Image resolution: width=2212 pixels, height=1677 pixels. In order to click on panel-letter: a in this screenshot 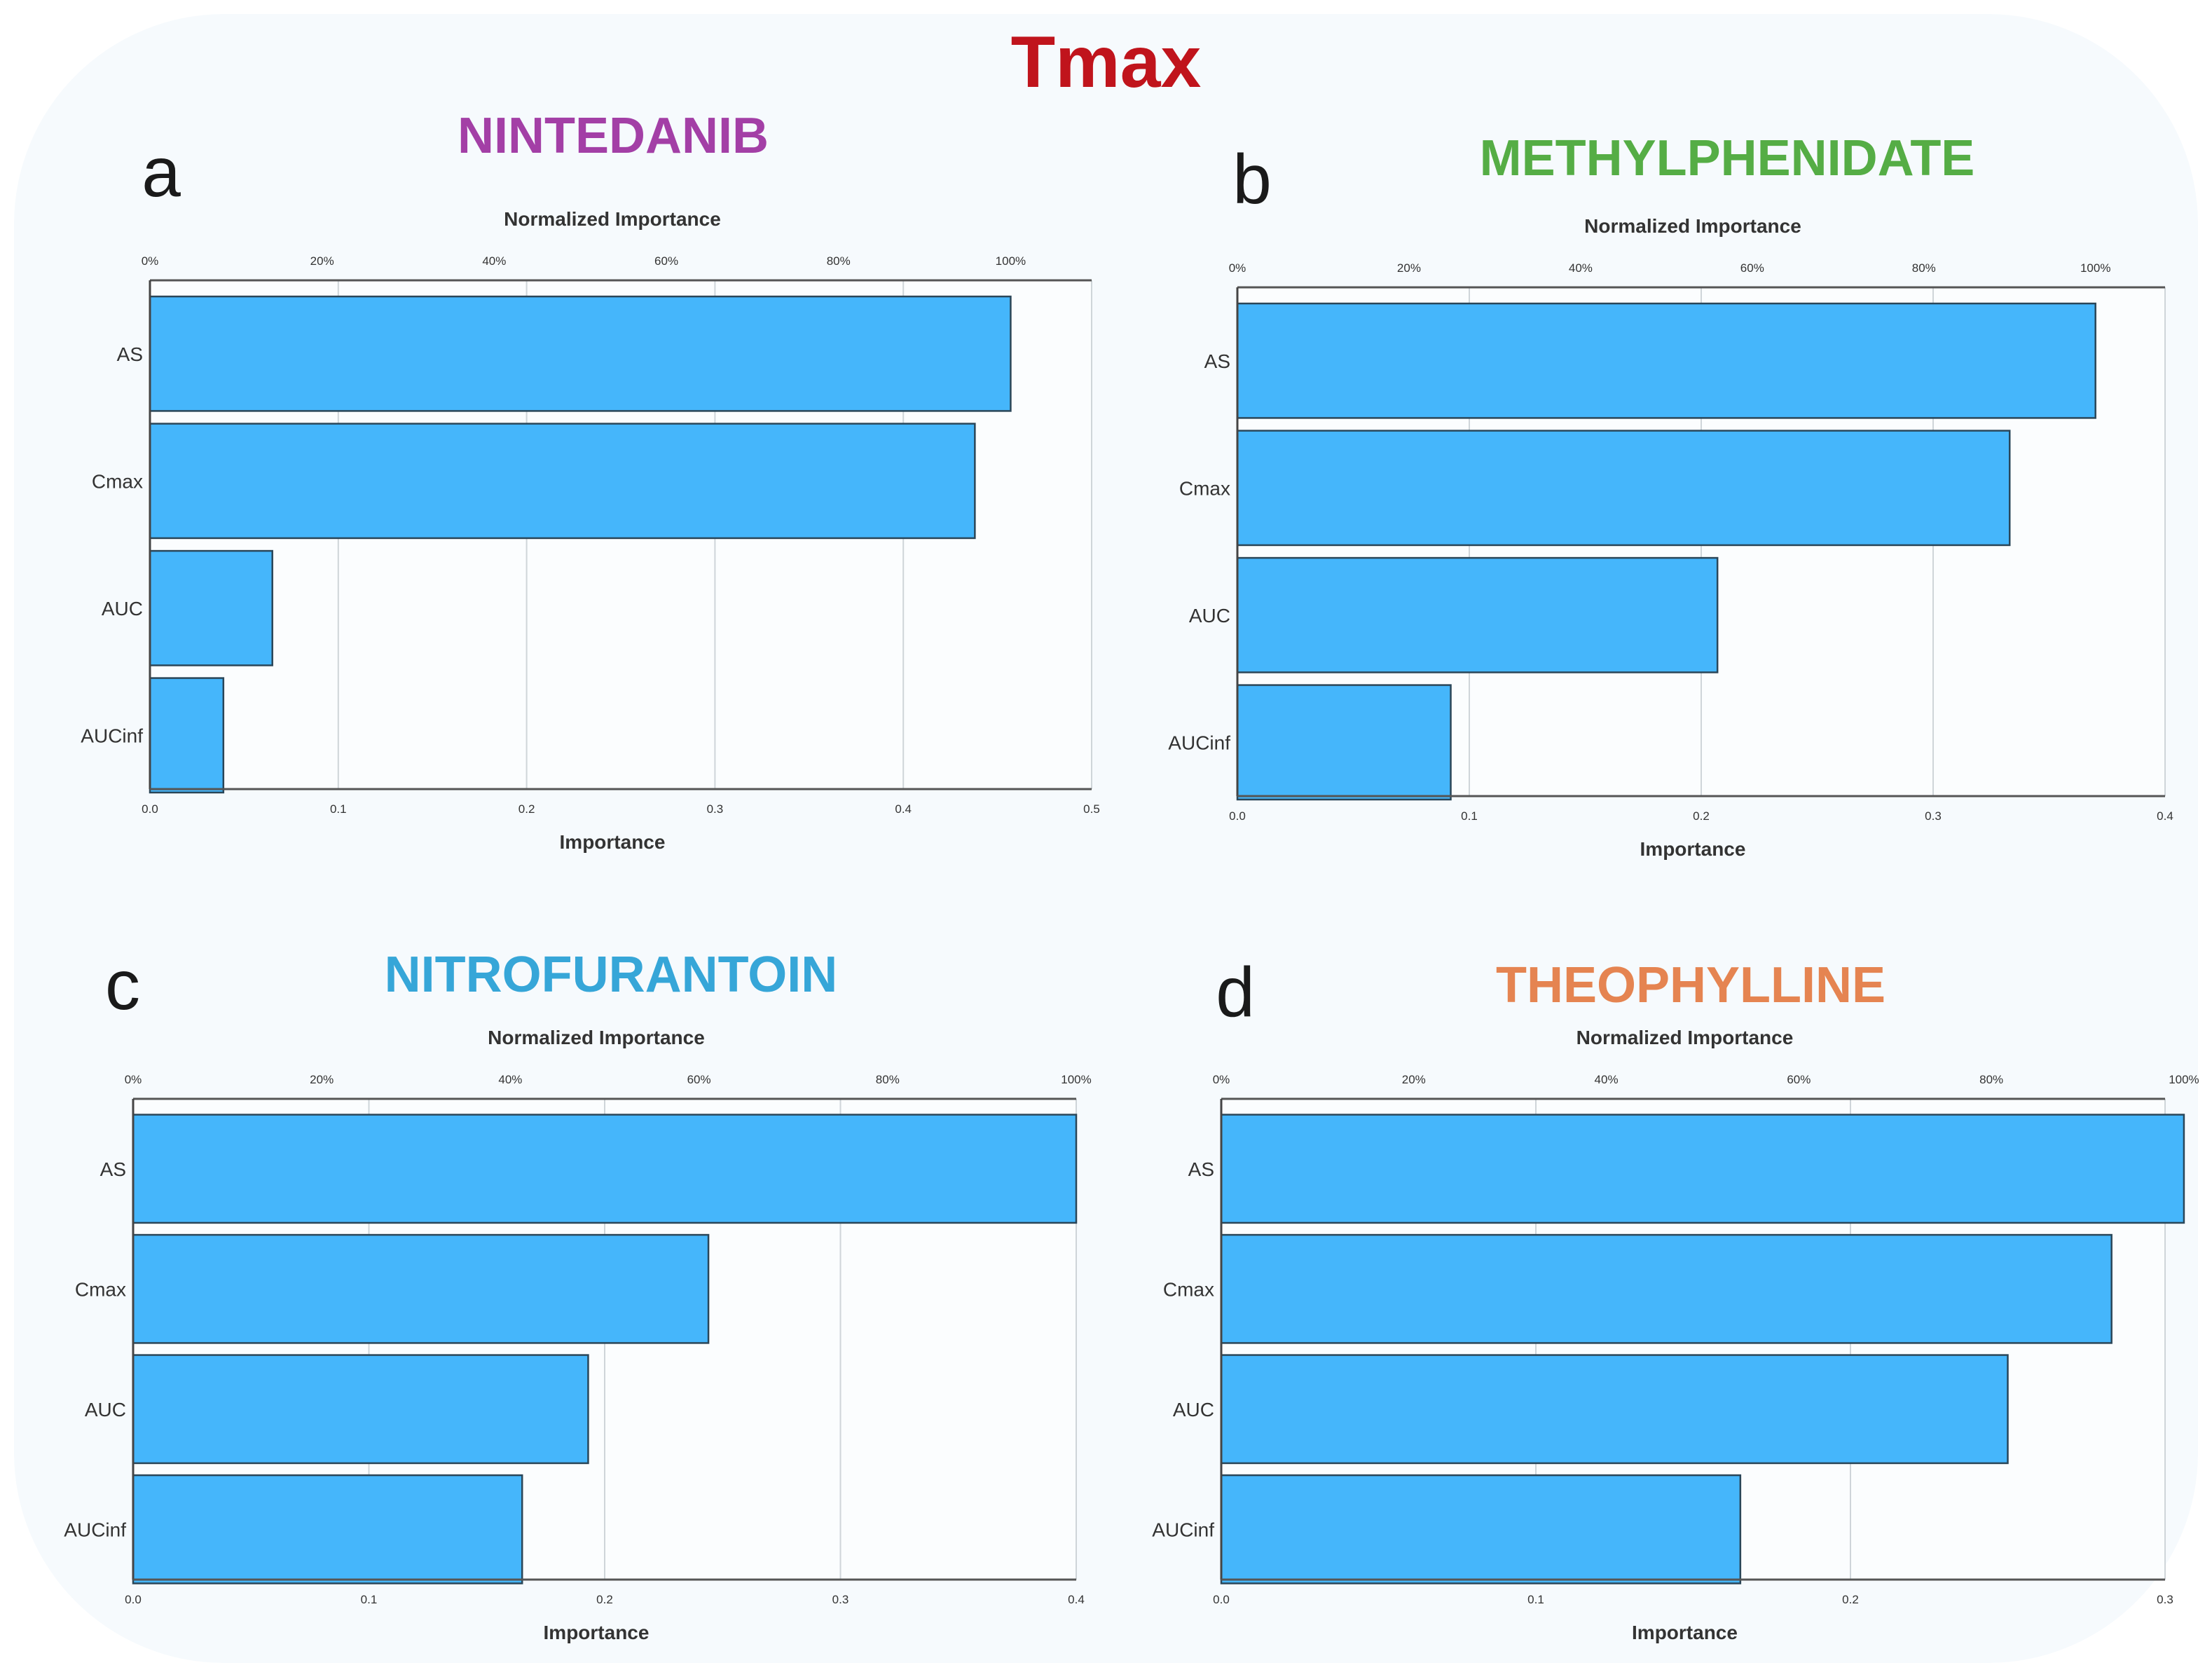, I will do `click(161, 172)`.